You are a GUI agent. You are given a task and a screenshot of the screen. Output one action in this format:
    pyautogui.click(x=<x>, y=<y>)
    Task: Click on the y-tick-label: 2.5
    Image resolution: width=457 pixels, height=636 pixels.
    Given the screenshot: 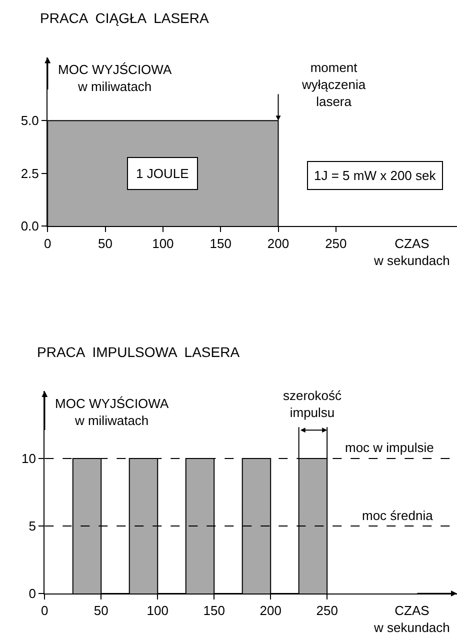 What is the action you would take?
    pyautogui.click(x=29, y=173)
    